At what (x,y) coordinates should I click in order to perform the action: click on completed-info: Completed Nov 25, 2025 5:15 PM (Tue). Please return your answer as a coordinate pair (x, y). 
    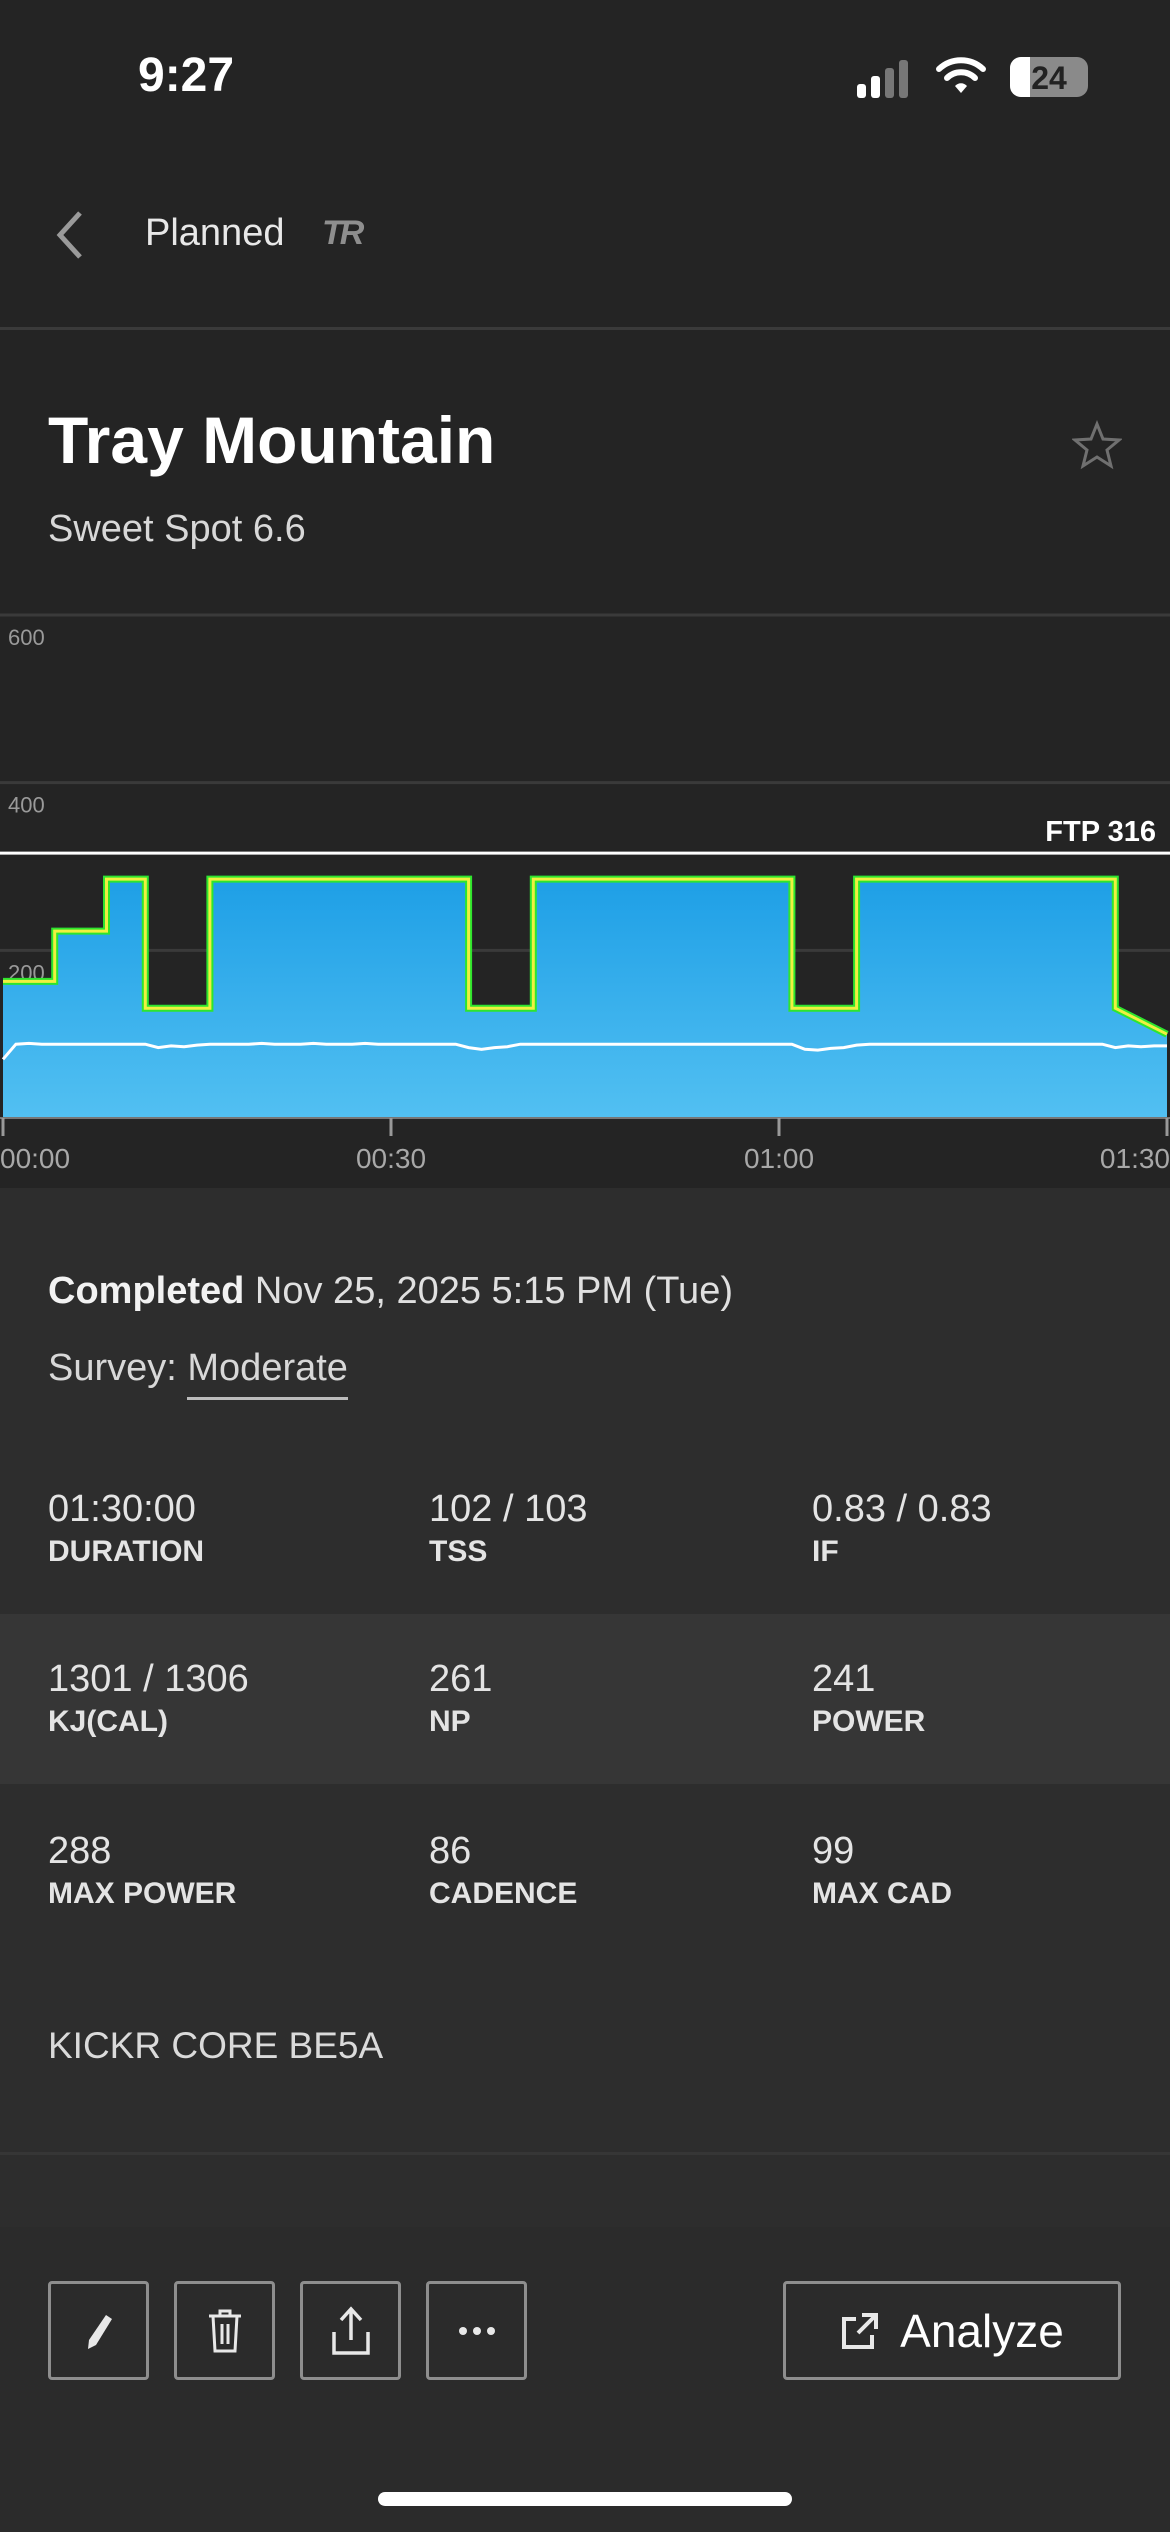
    Looking at the image, I should click on (390, 1291).